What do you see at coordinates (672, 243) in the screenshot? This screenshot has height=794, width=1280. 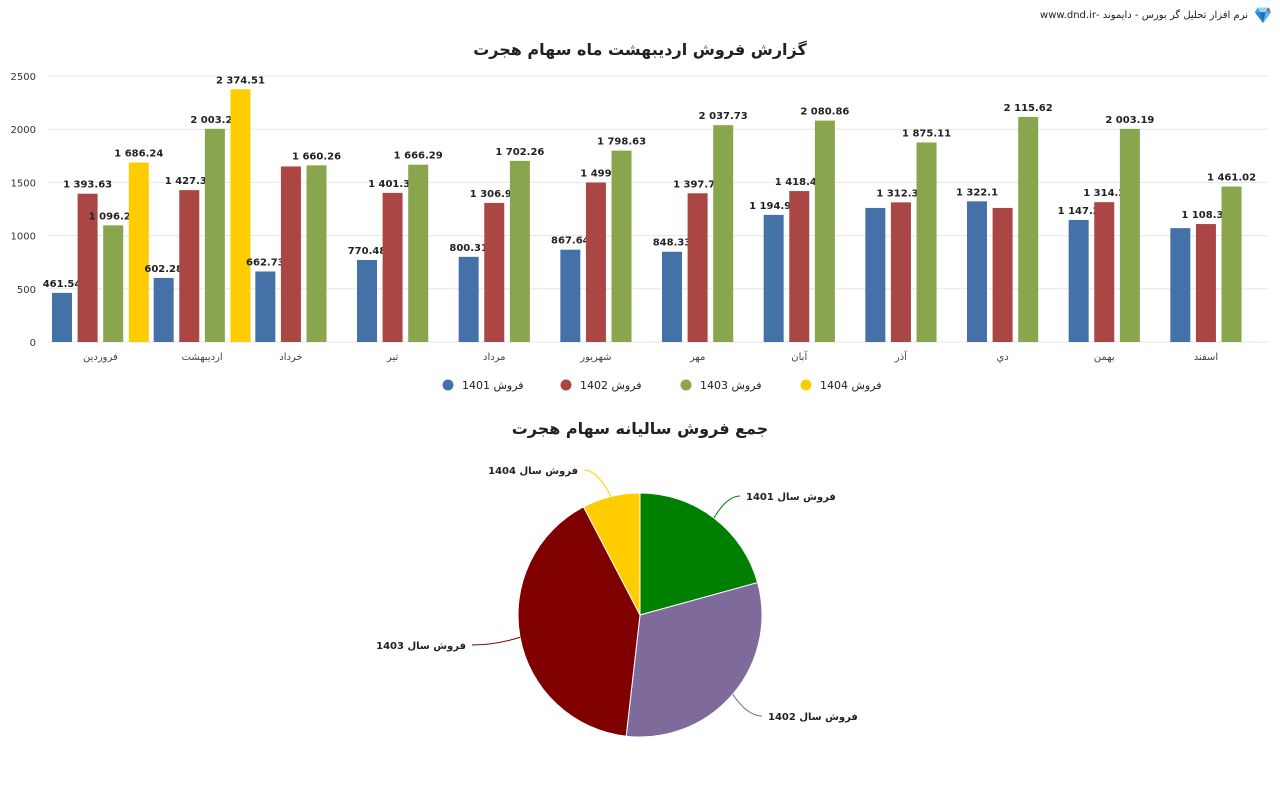 I see `data-label: 848.33` at bounding box center [672, 243].